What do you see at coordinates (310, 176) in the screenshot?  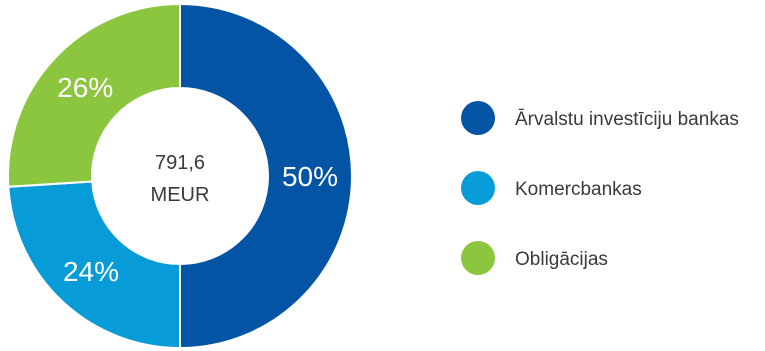 I see `slice-label-1: 50%` at bounding box center [310, 176].